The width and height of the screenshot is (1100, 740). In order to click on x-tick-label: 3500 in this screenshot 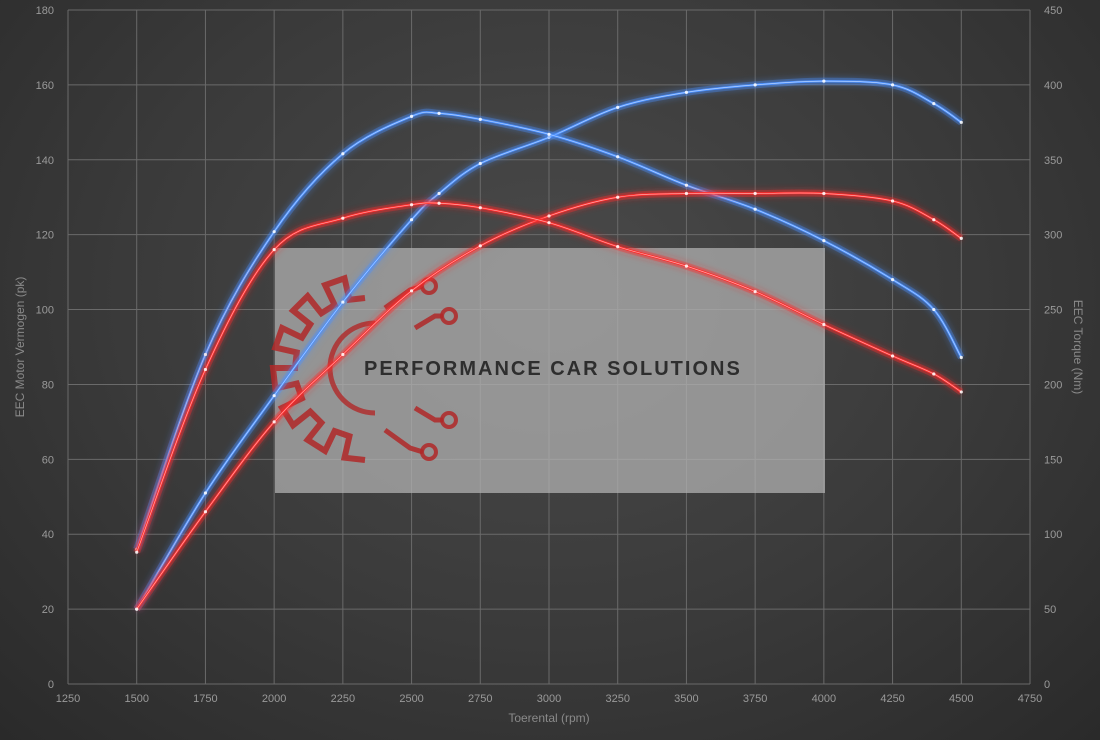, I will do `click(686, 699)`.